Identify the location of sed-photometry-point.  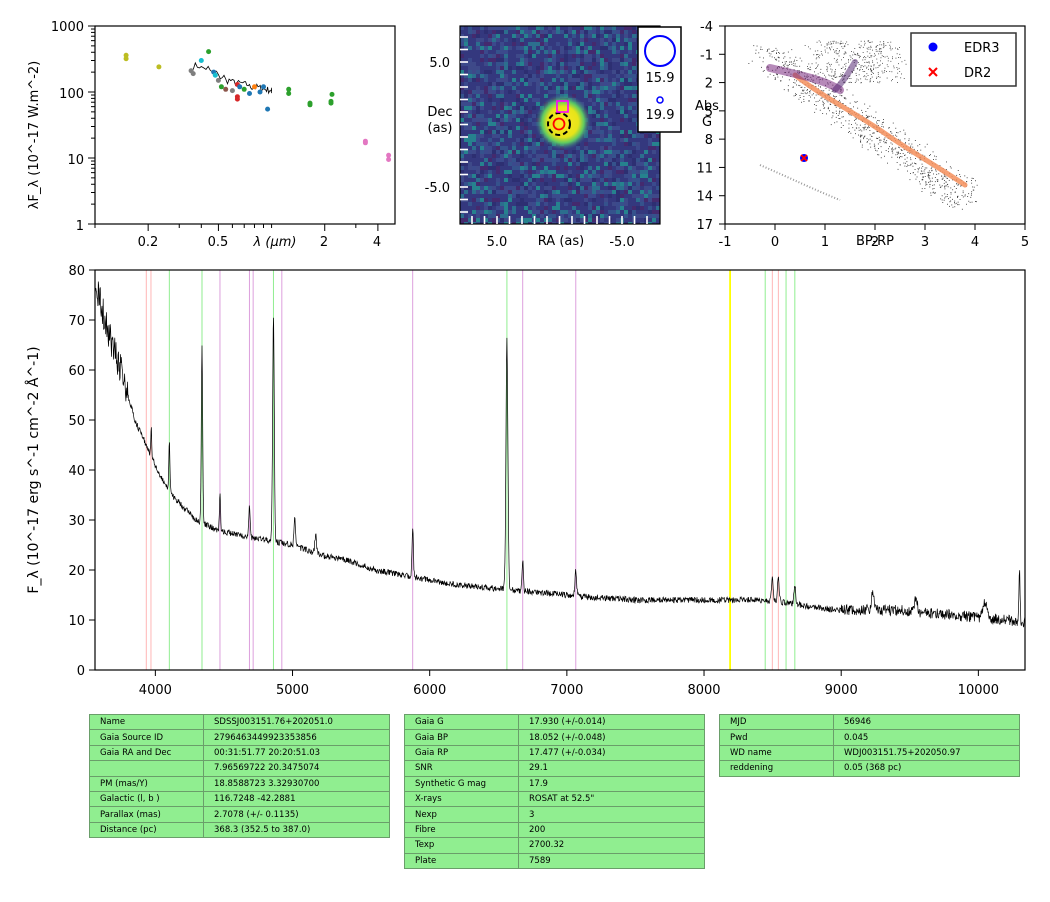
(201, 60).